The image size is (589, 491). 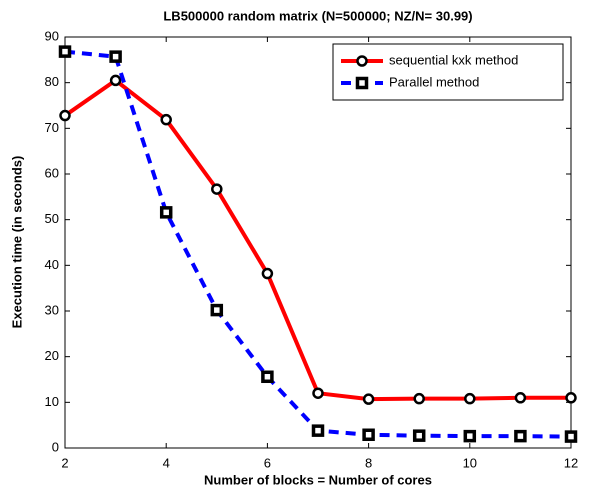 I want to click on x-axis-label: Number of blocks = Number of cores, so click(x=318, y=479).